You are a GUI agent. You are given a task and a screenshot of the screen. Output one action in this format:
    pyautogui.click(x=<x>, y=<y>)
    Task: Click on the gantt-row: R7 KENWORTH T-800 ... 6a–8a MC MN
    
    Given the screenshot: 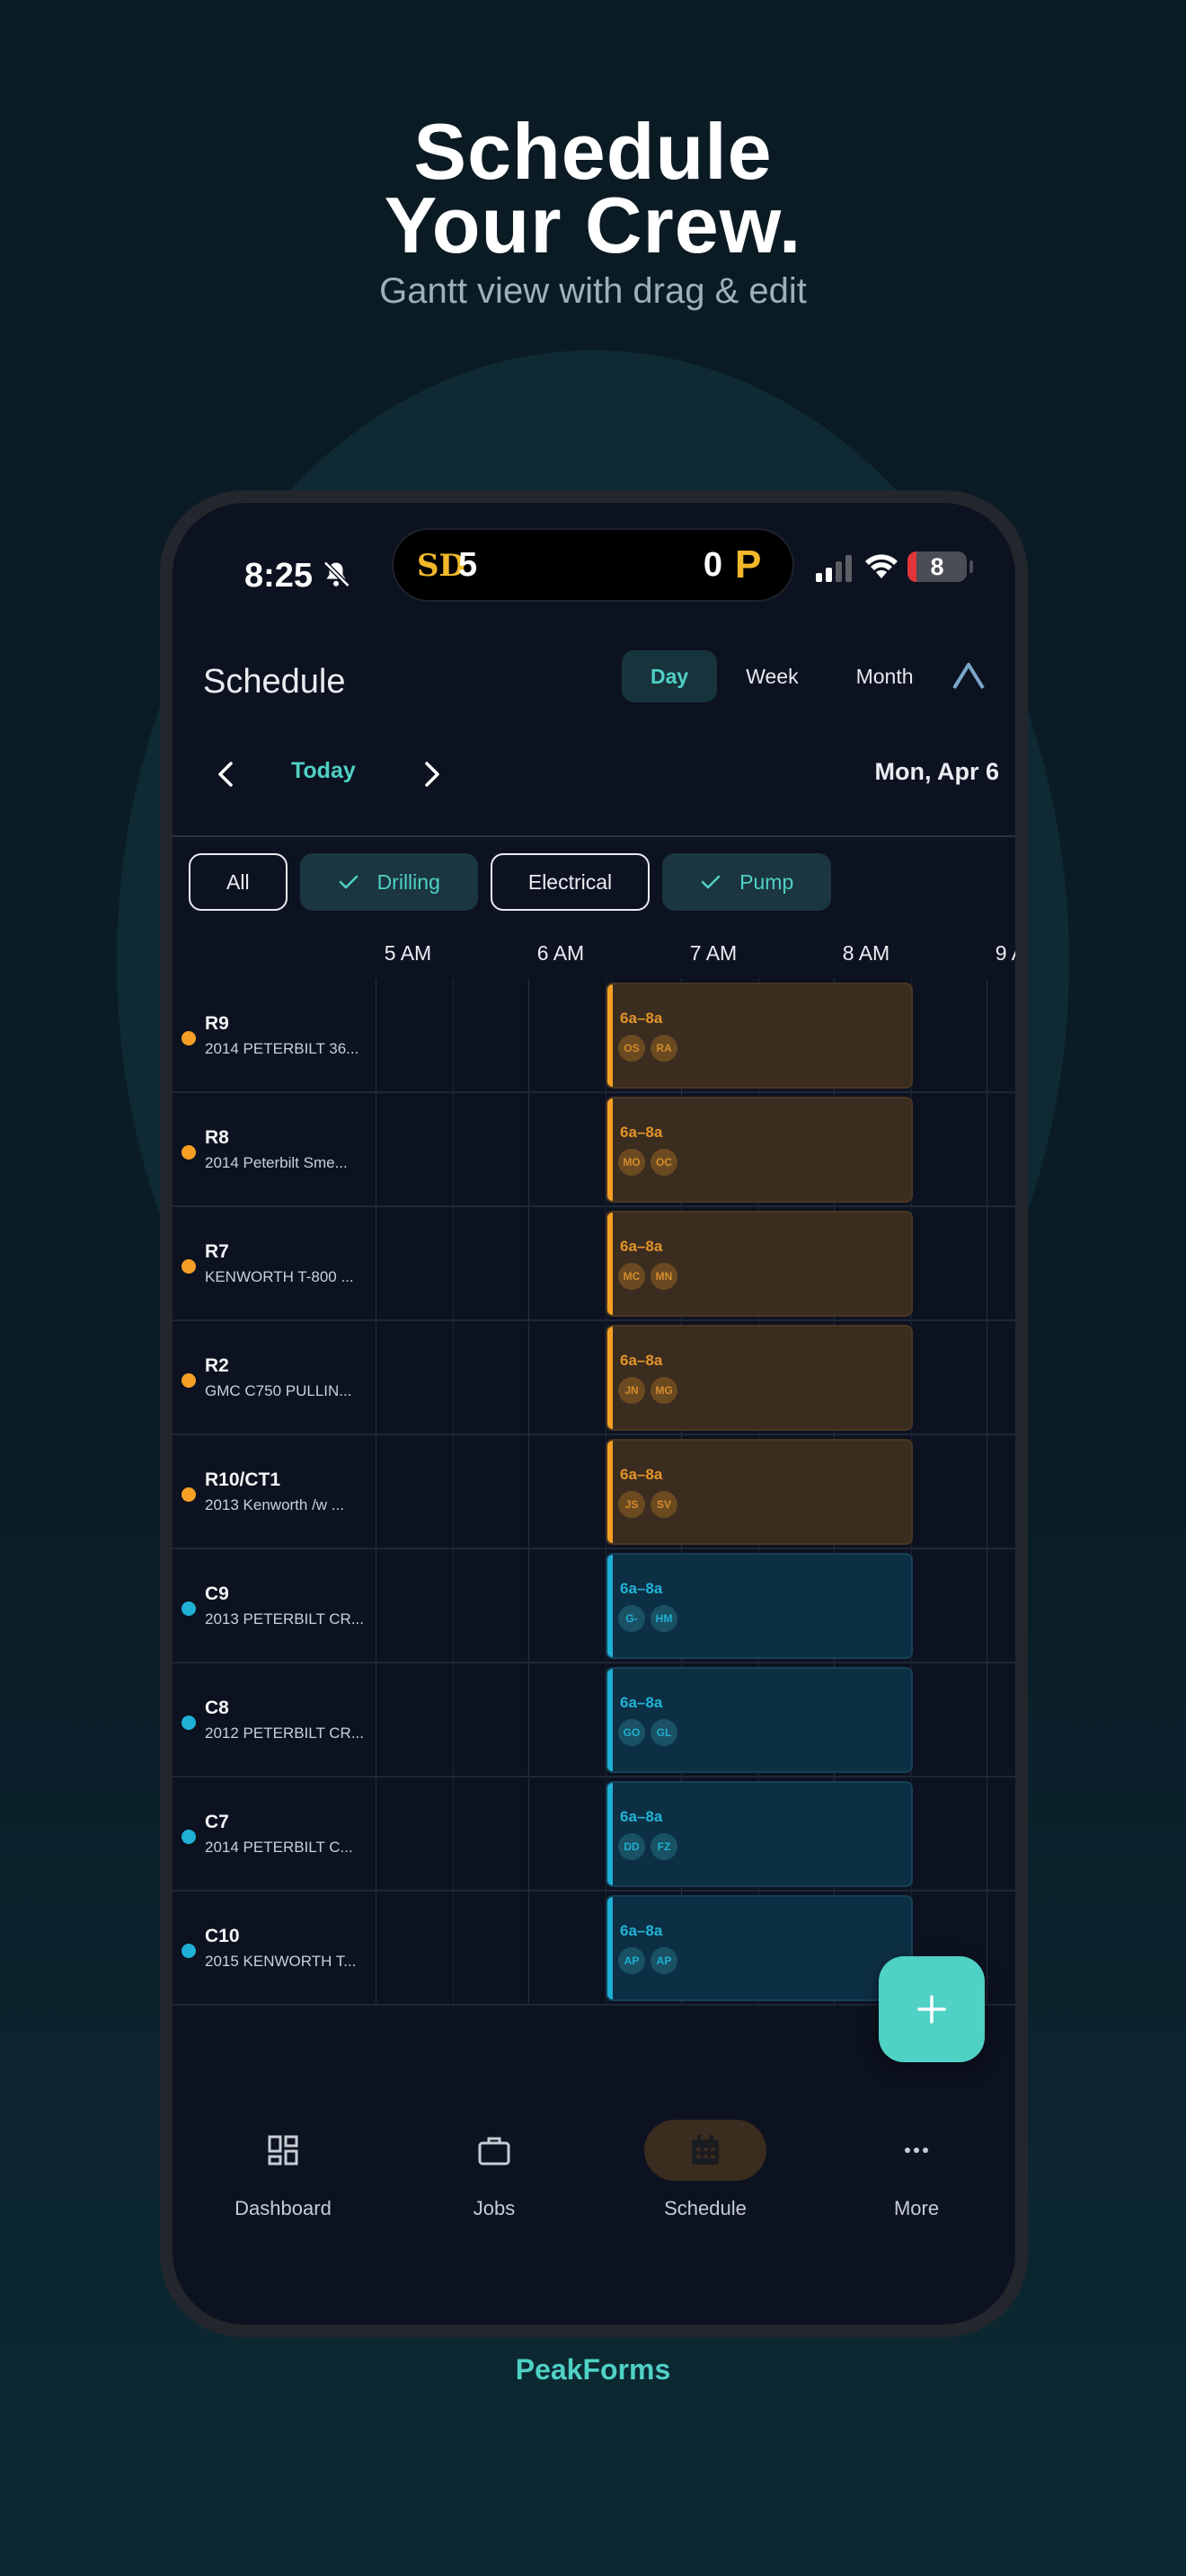 What is the action you would take?
    pyautogui.click(x=594, y=1264)
    